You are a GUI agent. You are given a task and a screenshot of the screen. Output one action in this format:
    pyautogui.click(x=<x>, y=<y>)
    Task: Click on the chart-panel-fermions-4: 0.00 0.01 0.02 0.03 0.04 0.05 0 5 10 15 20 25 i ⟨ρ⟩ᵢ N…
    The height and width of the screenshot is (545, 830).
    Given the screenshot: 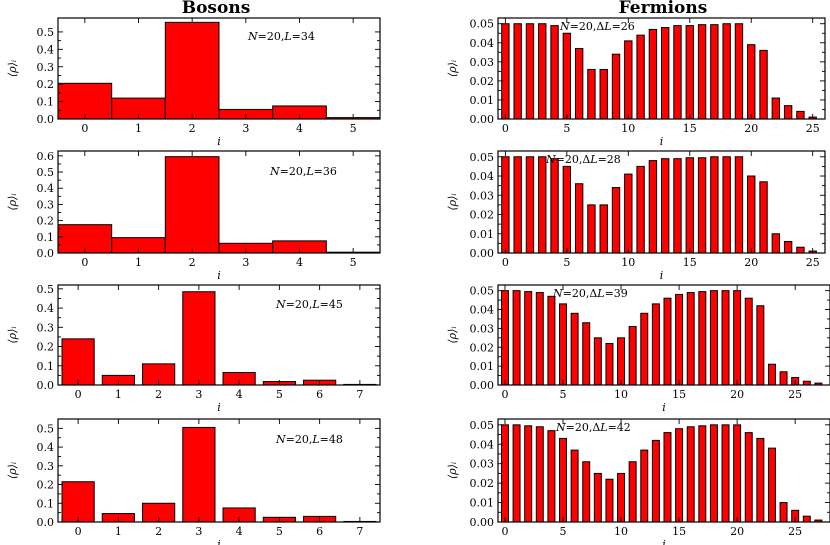 What is the action you would take?
    pyautogui.click(x=638, y=481)
    